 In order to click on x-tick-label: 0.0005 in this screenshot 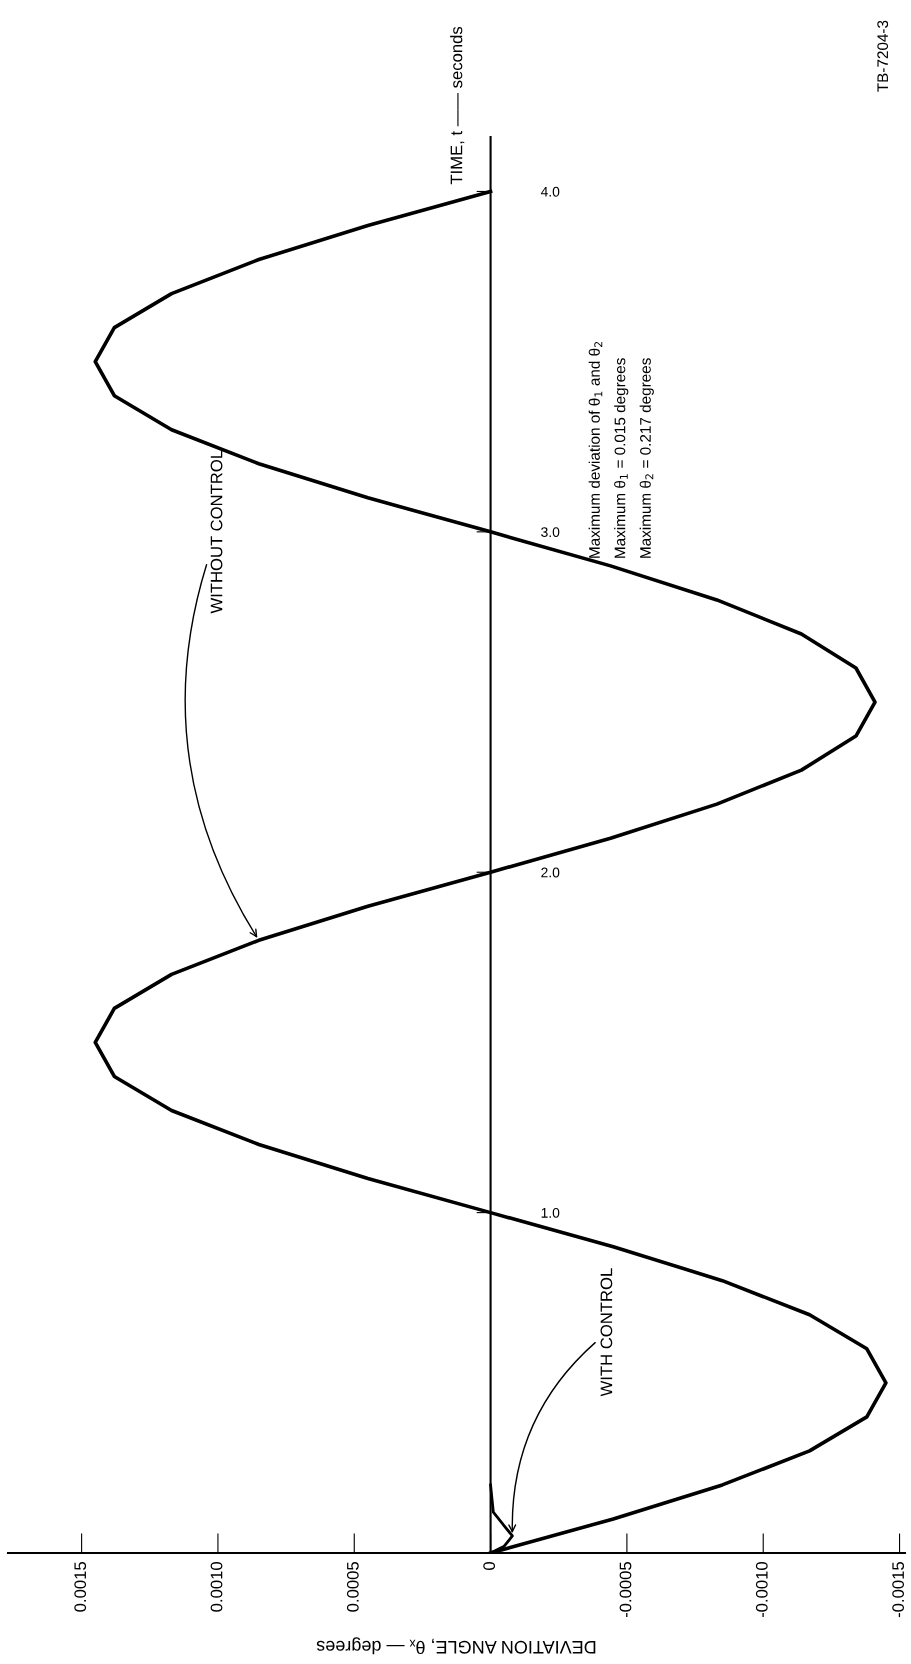, I will do `click(352, 1587)`.